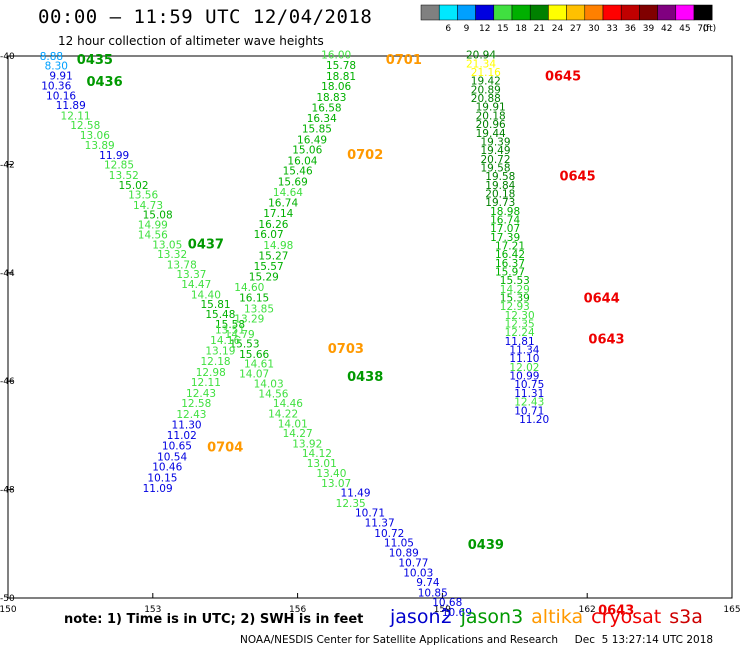 This screenshot has width=740, height=650. Describe the element at coordinates (317, 454) in the screenshot. I see `wave-height-point: 14.12` at that location.